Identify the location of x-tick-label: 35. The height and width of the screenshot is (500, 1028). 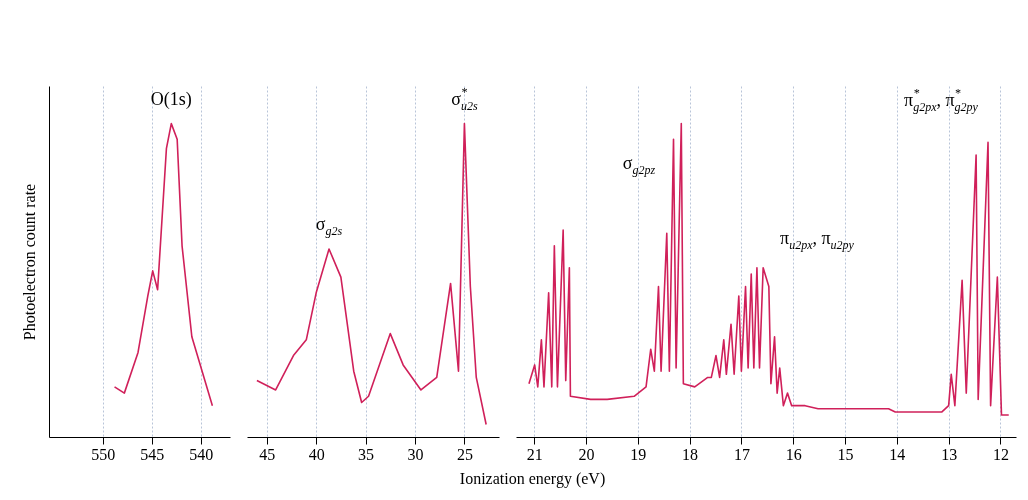
(366, 454).